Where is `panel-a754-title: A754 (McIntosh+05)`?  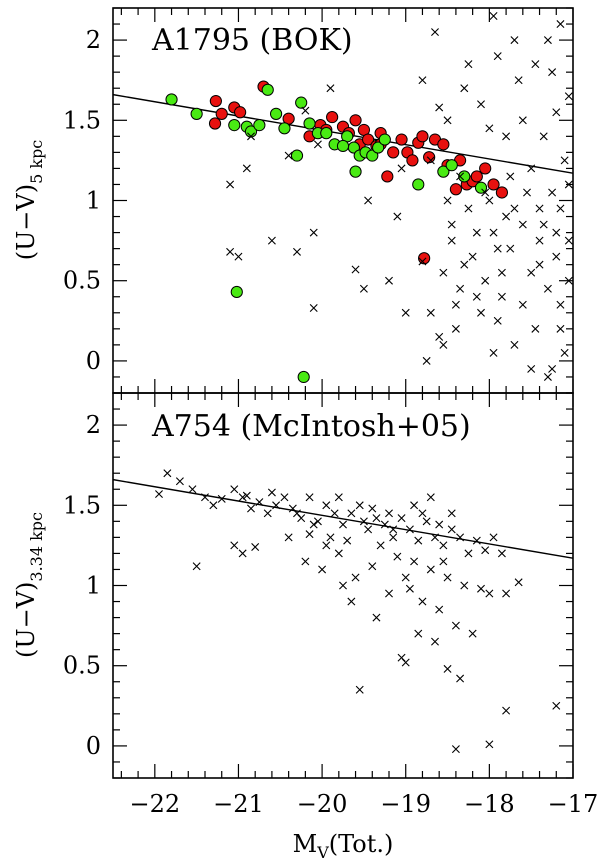
panel-a754-title: A754 (McIntosh+05) is located at coordinates (311, 426).